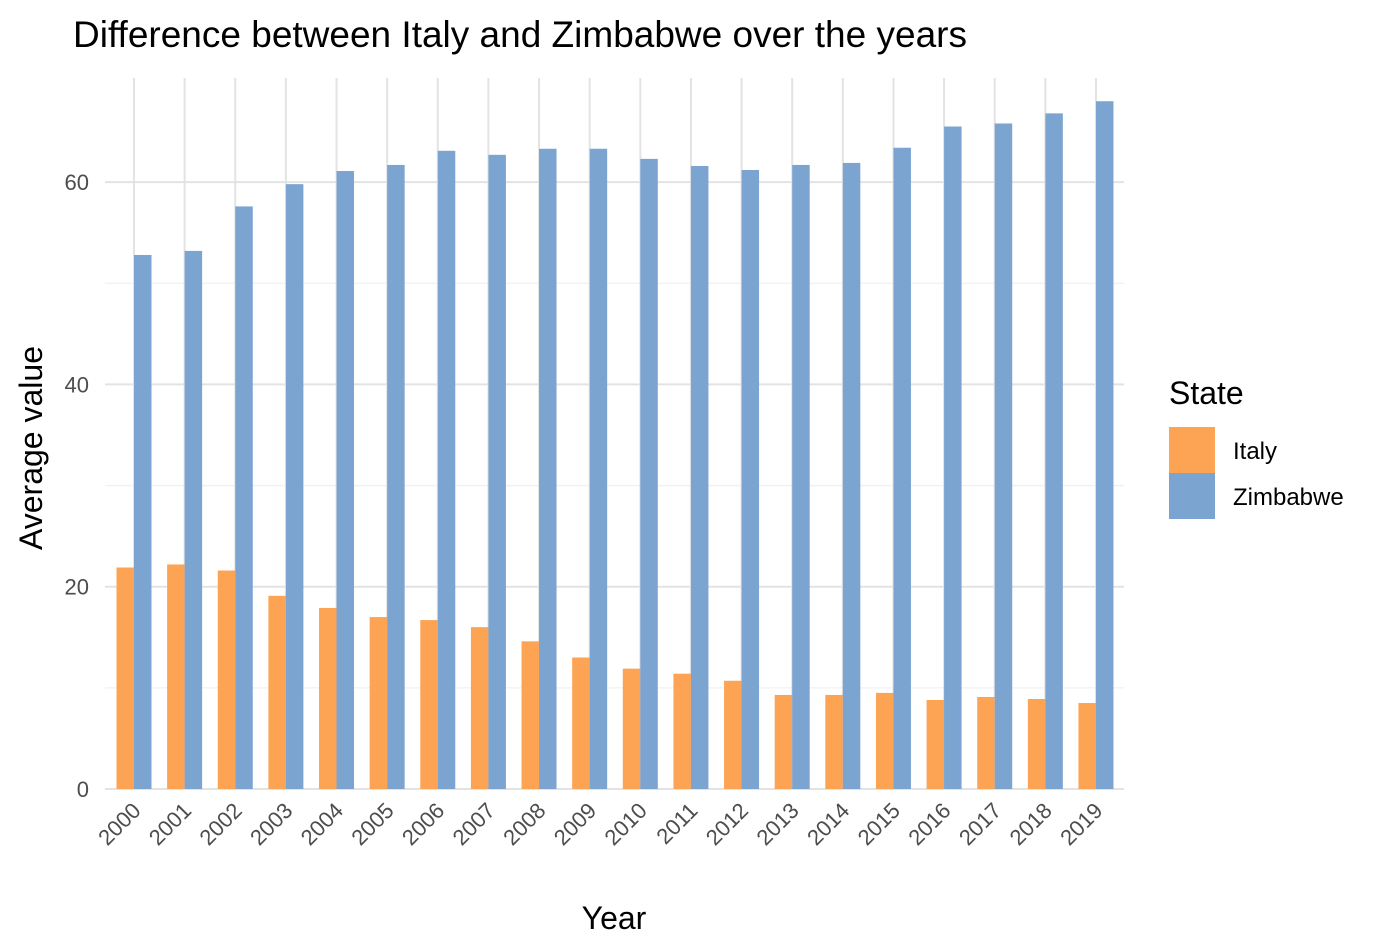 The width and height of the screenshot is (1400, 952). What do you see at coordinates (143, 522) in the screenshot?
I see `bar-zimbabwe-2000` at bounding box center [143, 522].